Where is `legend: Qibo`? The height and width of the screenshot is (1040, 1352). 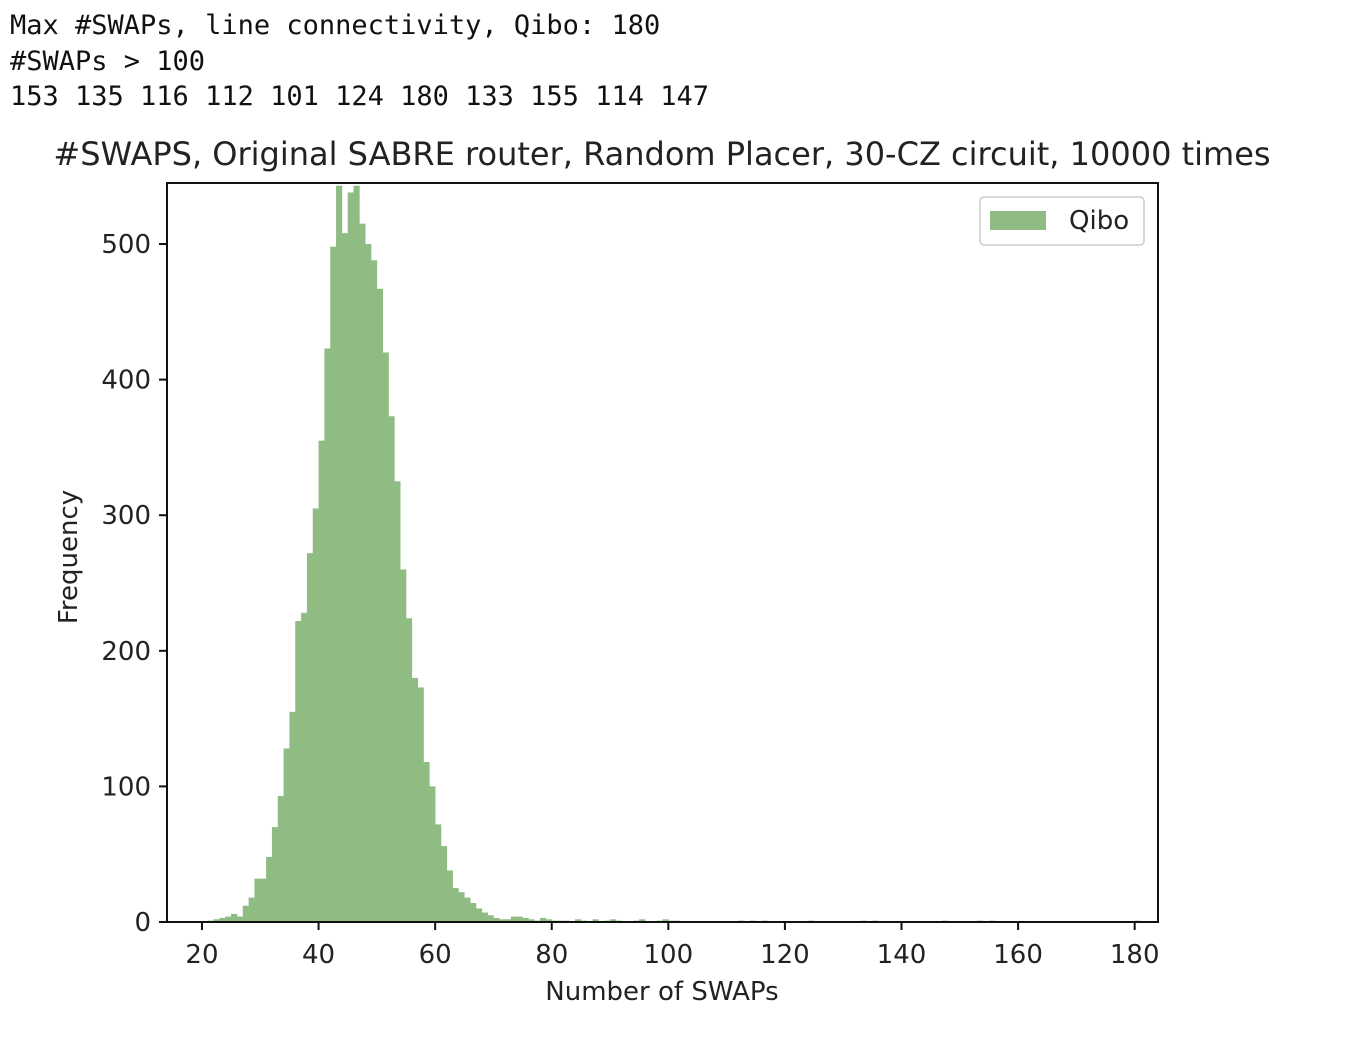 legend: Qibo is located at coordinates (1062, 221).